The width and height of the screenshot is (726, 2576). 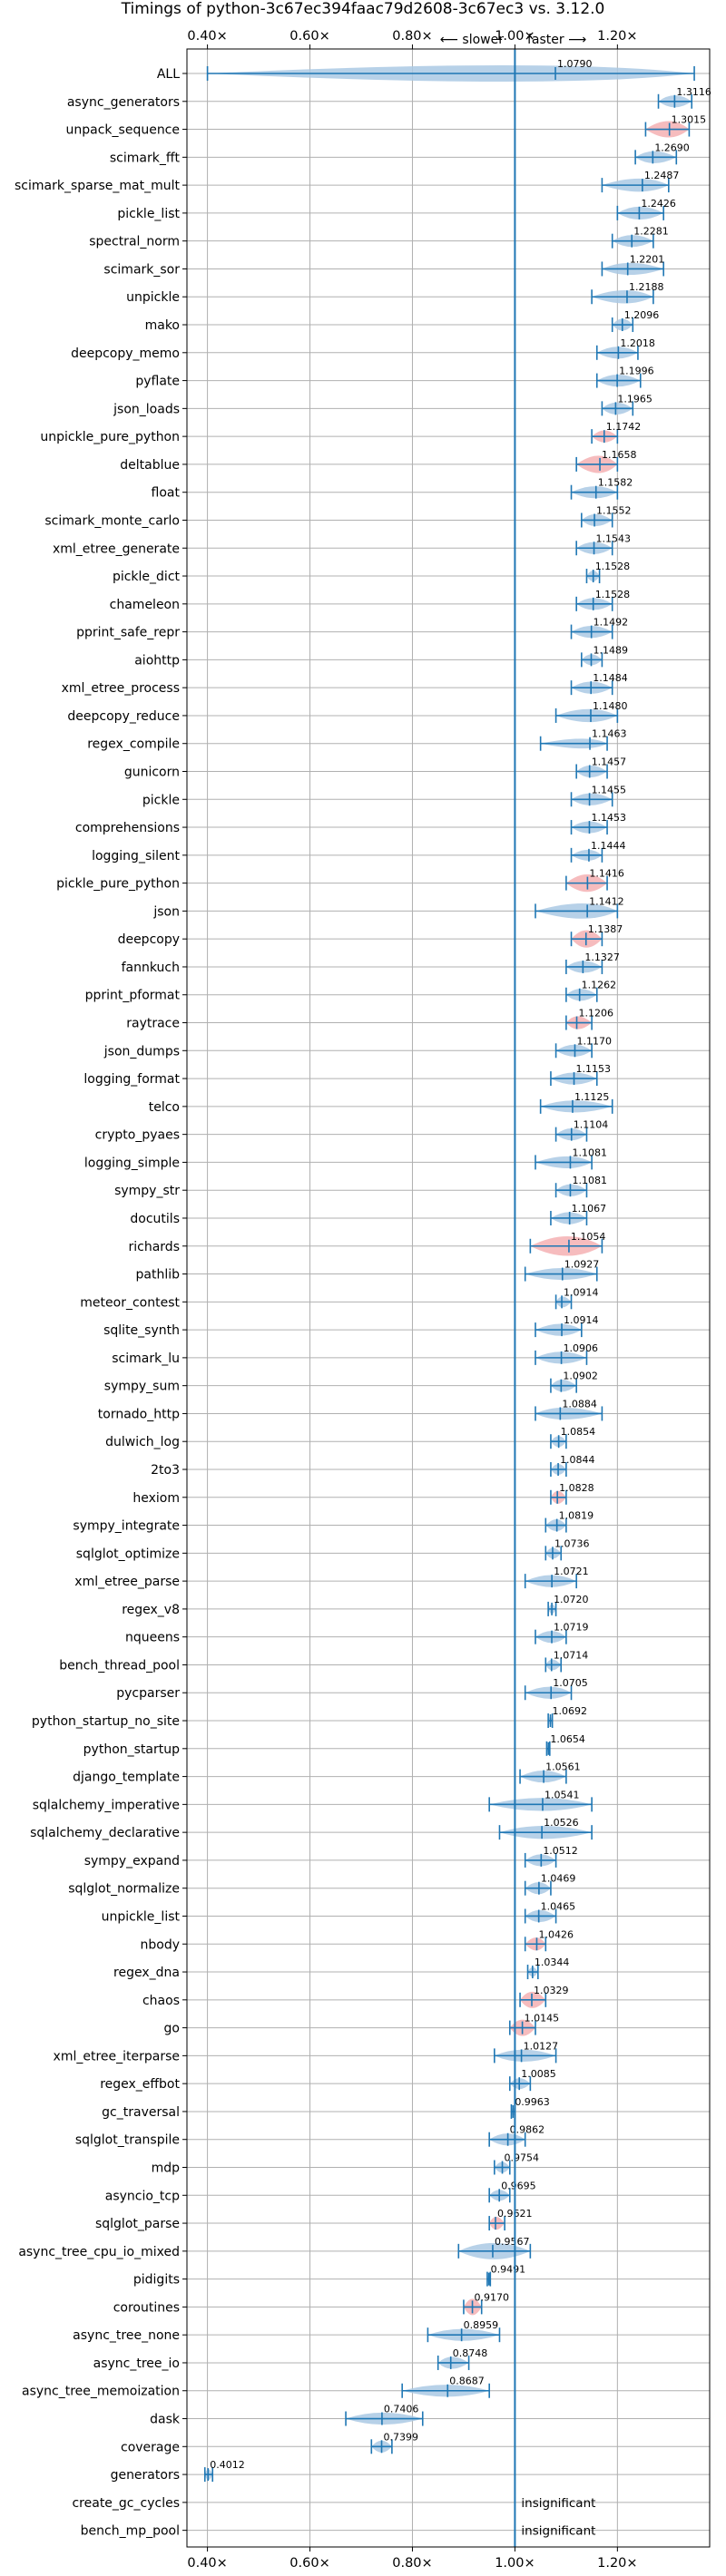 What do you see at coordinates (637, 343) in the screenshot?
I see `value-label: 1.2018` at bounding box center [637, 343].